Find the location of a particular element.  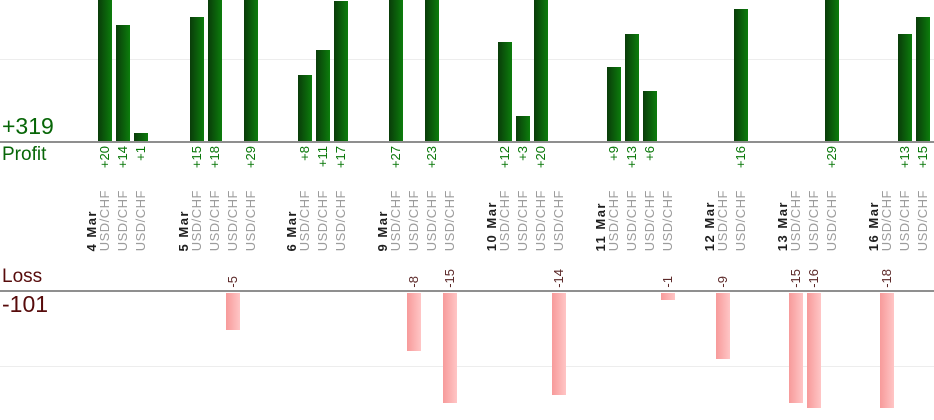

profit-value-label: +18 is located at coordinates (214, 157).